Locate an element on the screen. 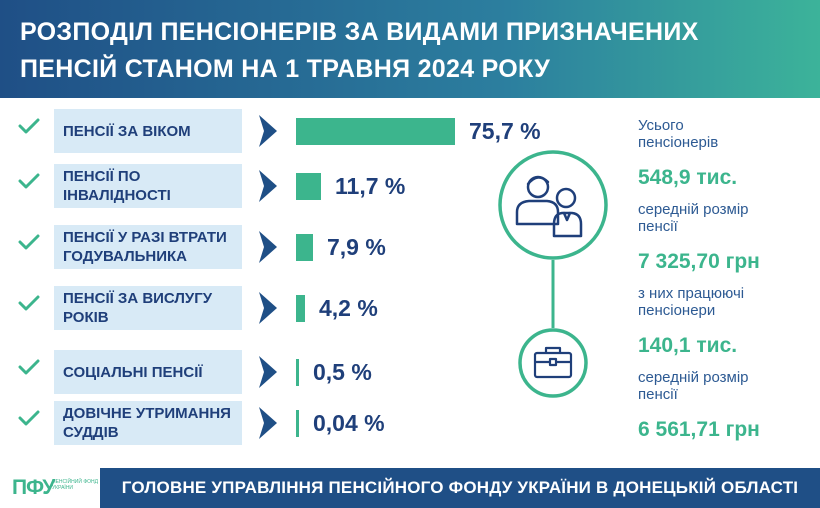 The height and width of the screenshot is (508, 820). data-label: 0,5 % is located at coordinates (342, 372).